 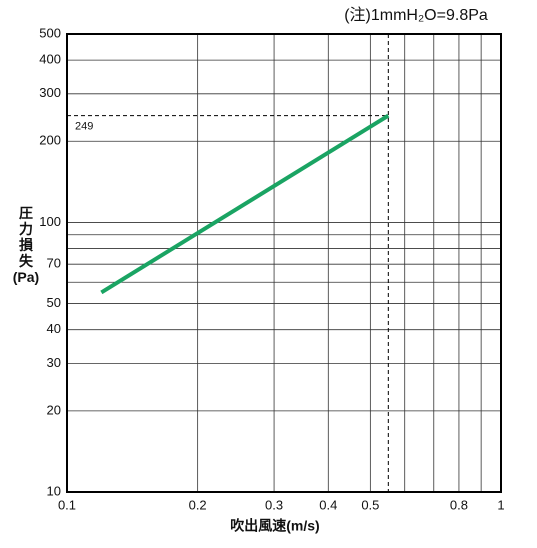 I want to click on x-tick-label: 0.3, so click(x=274, y=504).